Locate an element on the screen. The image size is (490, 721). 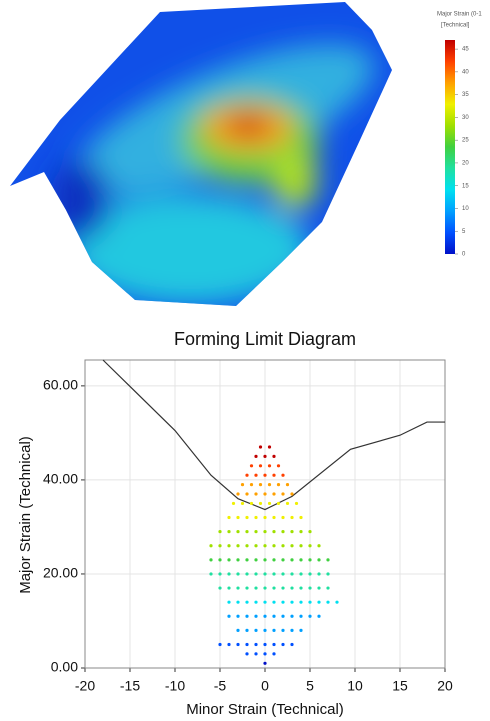
x-tick-label: -15 is located at coordinates (130, 686).